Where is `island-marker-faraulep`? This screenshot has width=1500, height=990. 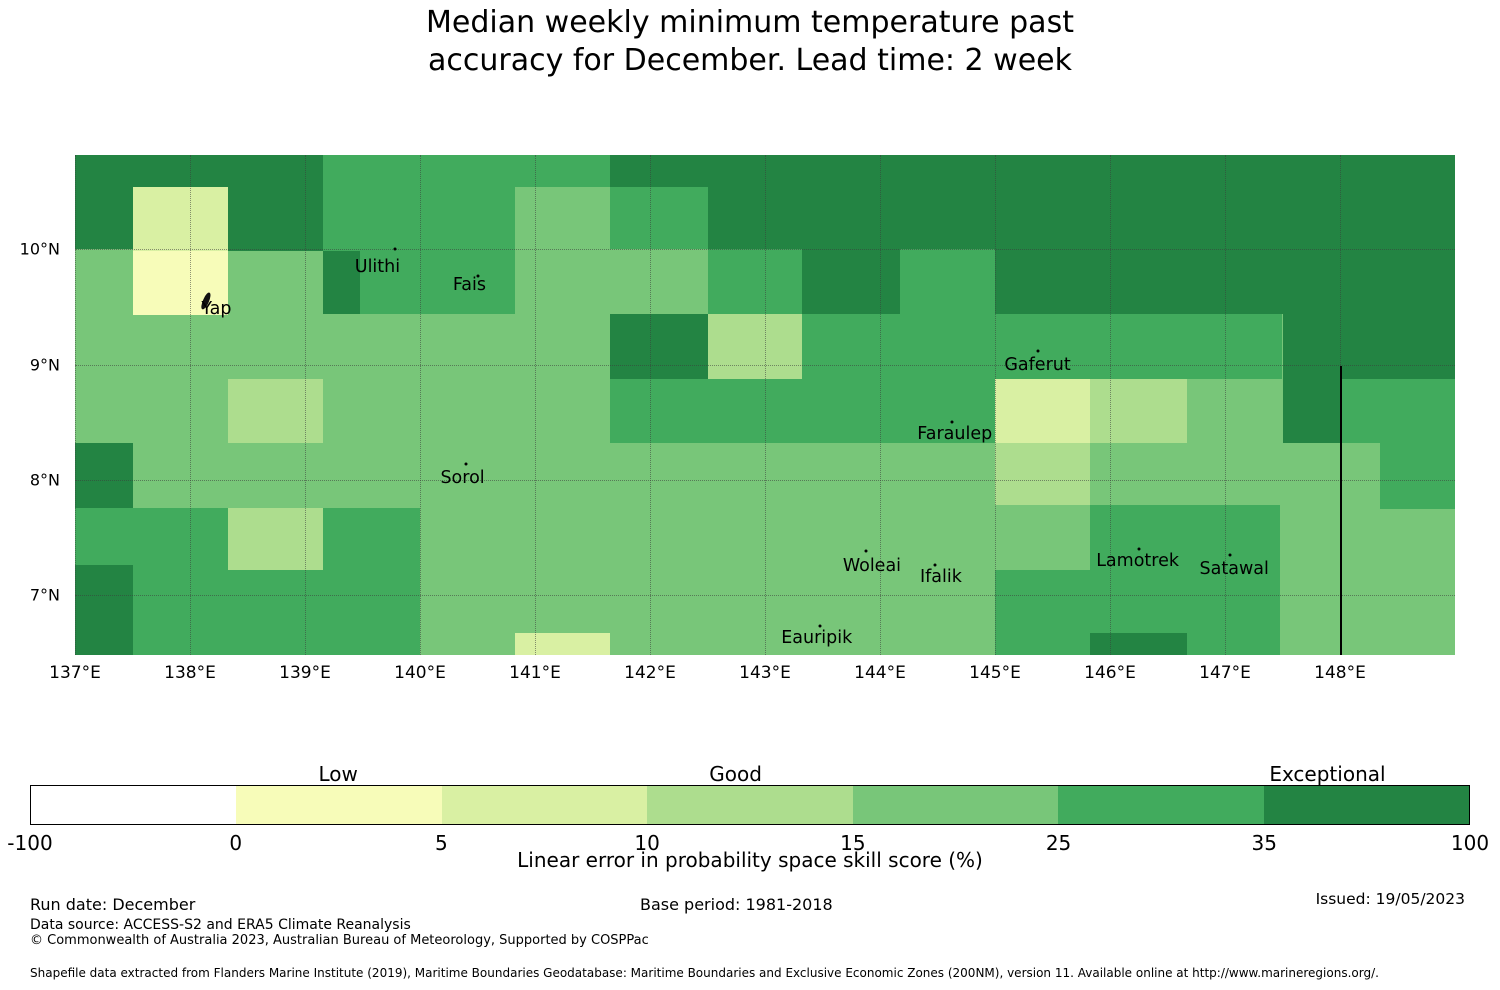 island-marker-faraulep is located at coordinates (952, 422).